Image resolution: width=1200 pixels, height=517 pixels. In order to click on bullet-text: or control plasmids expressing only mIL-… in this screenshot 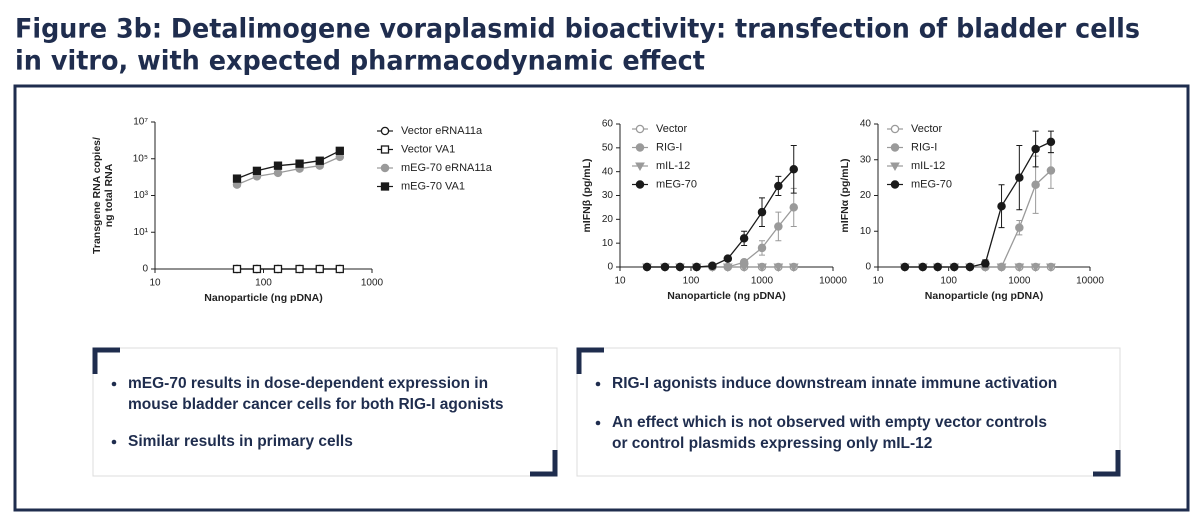, I will do `click(772, 443)`.